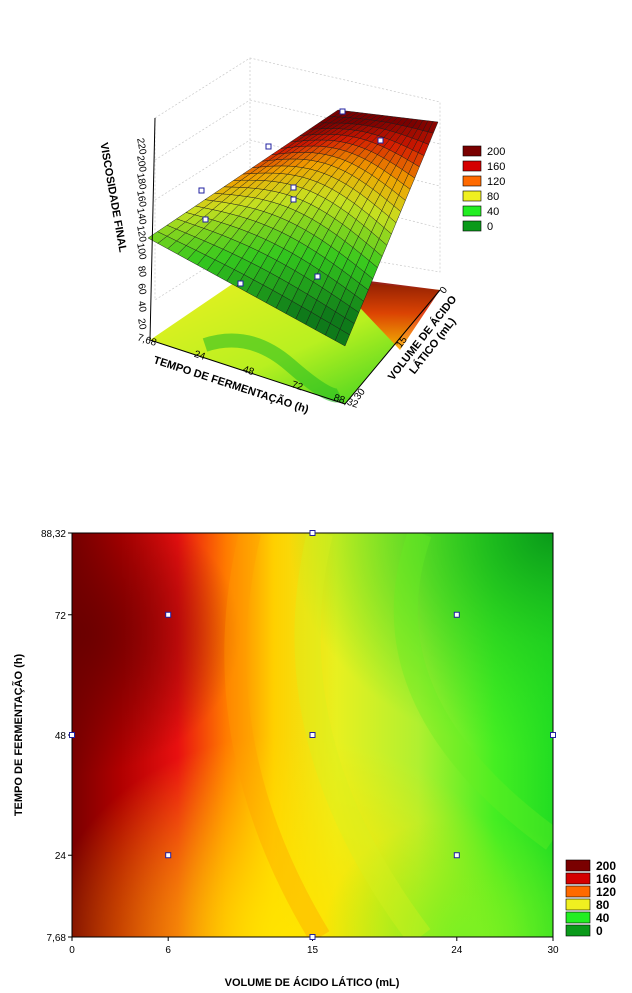 The image size is (632, 993). What do you see at coordinates (18, 734) in the screenshot?
I see `contour-y-axis-title: TEMPO DE FERMENTAÇÃO (h)` at bounding box center [18, 734].